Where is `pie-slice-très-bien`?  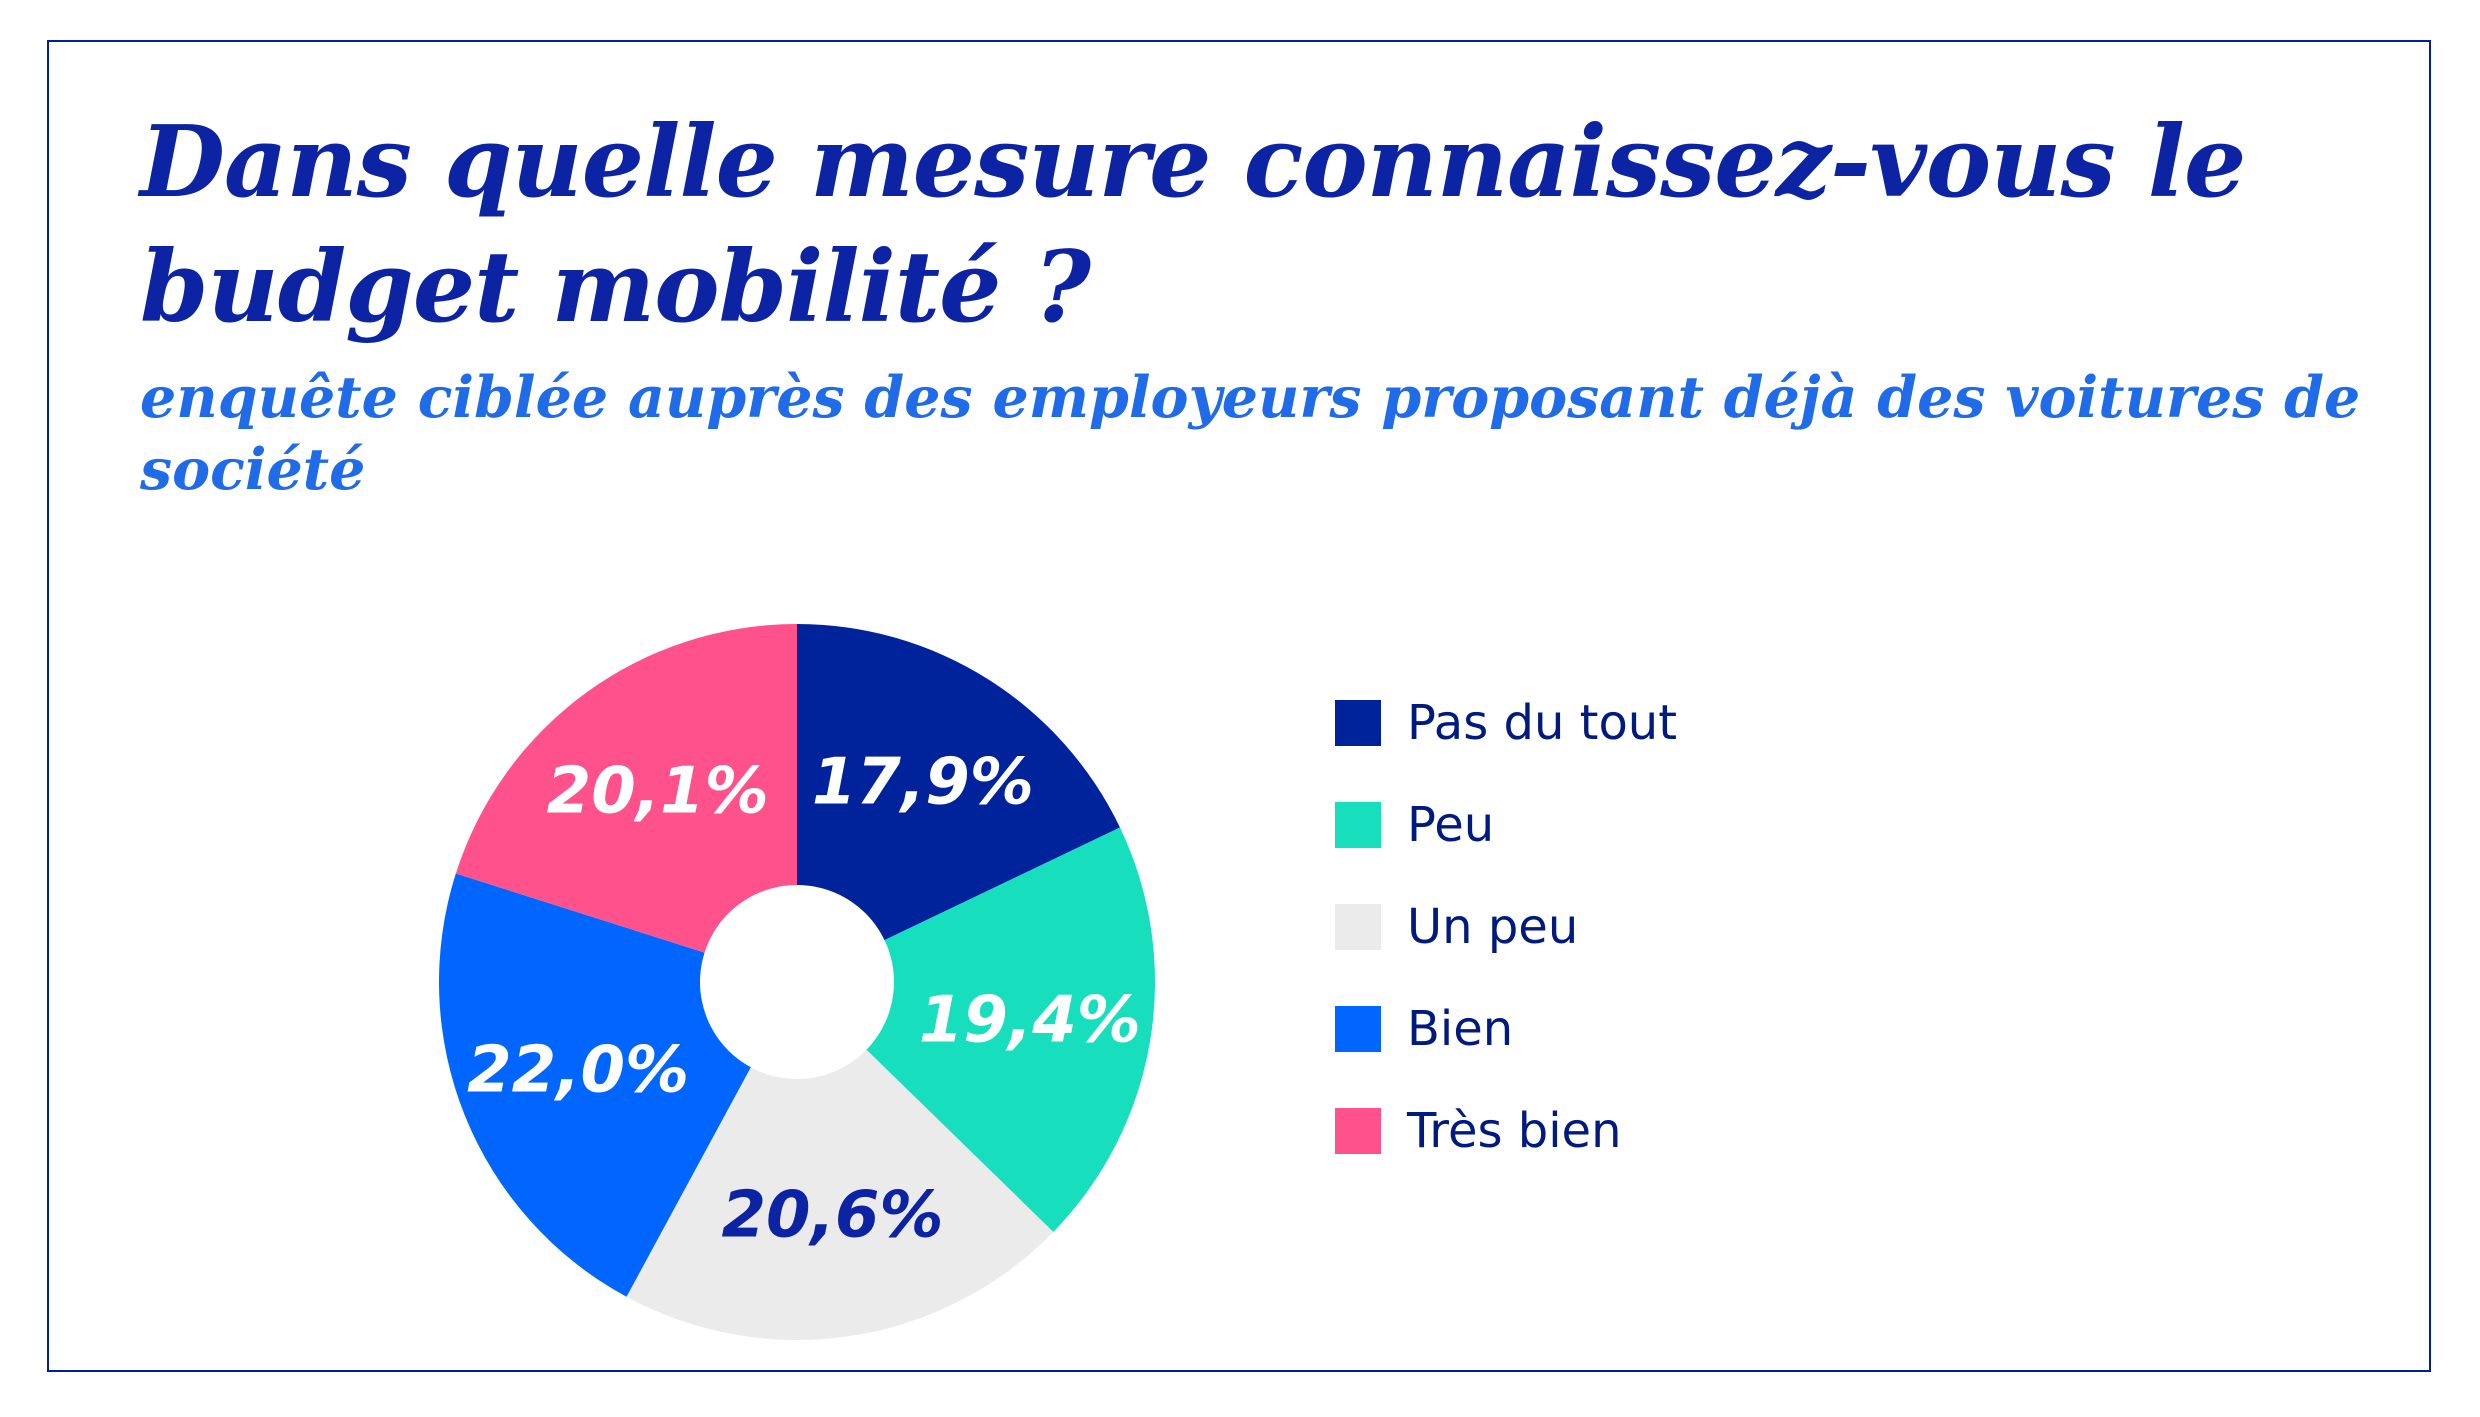 pie-slice-très-bien is located at coordinates (626, 803).